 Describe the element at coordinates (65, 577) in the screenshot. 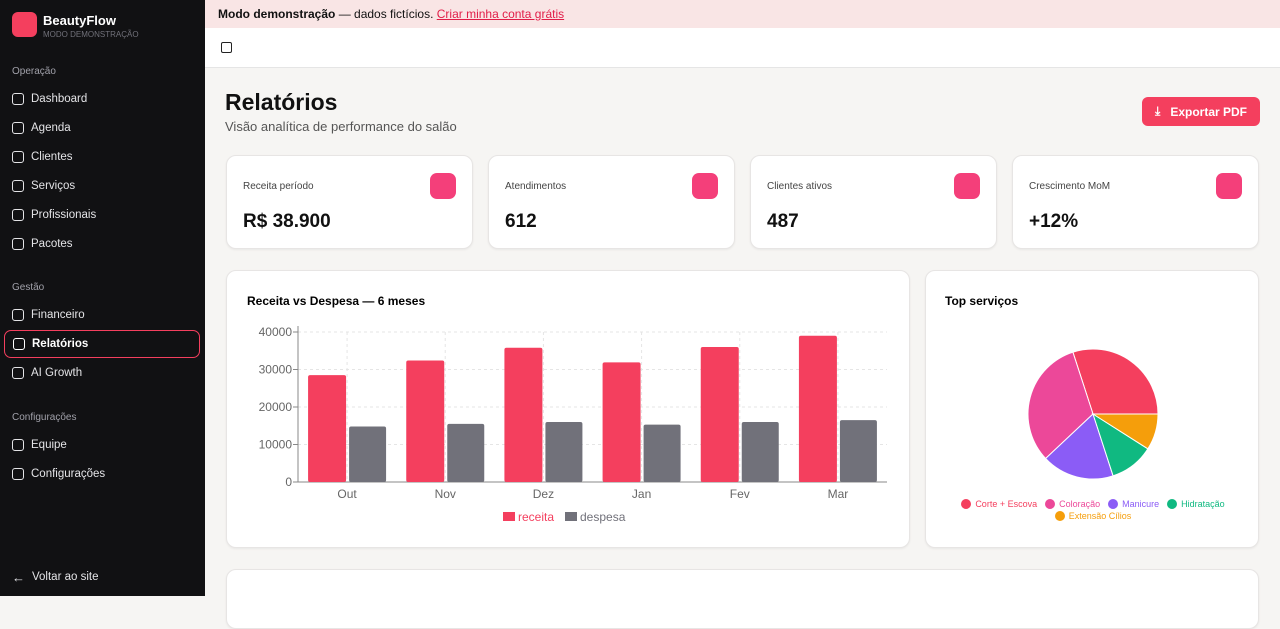

I see `back-text: Voltar ao site` at that location.